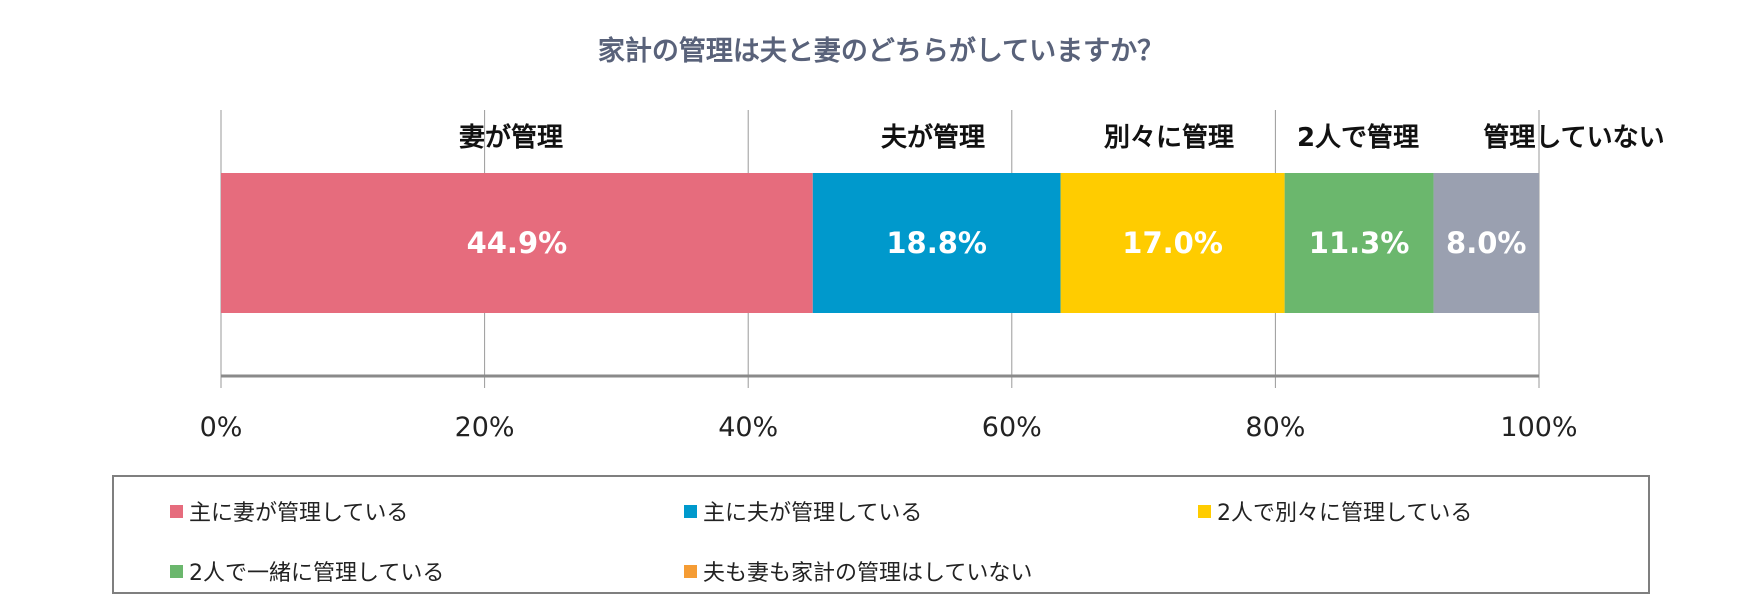  What do you see at coordinates (1275, 427) in the screenshot?
I see `x-tick-label: 80%` at bounding box center [1275, 427].